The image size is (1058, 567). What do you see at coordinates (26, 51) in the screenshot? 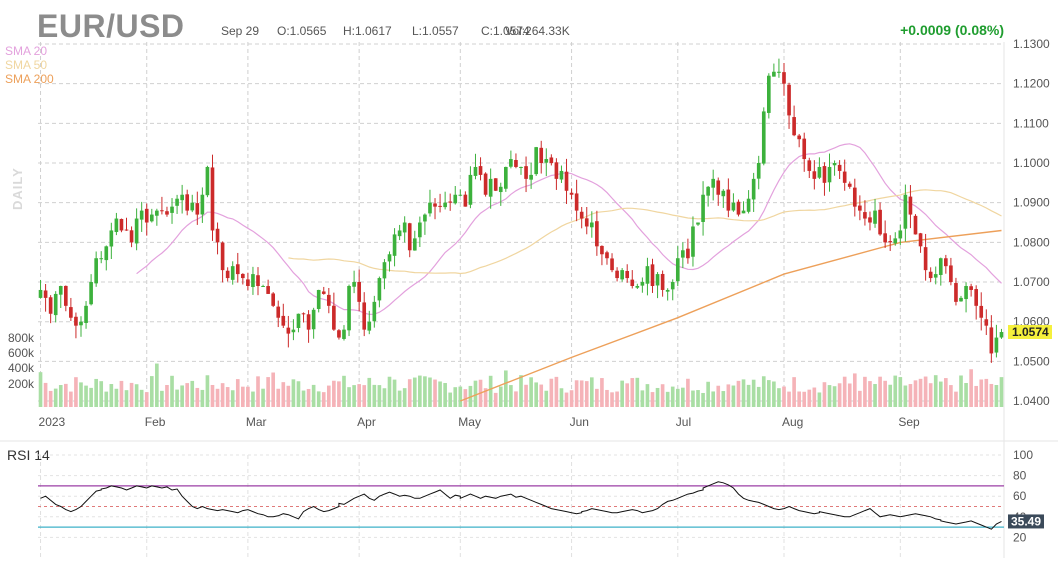
I see `legend-sma20: SMA 20` at bounding box center [26, 51].